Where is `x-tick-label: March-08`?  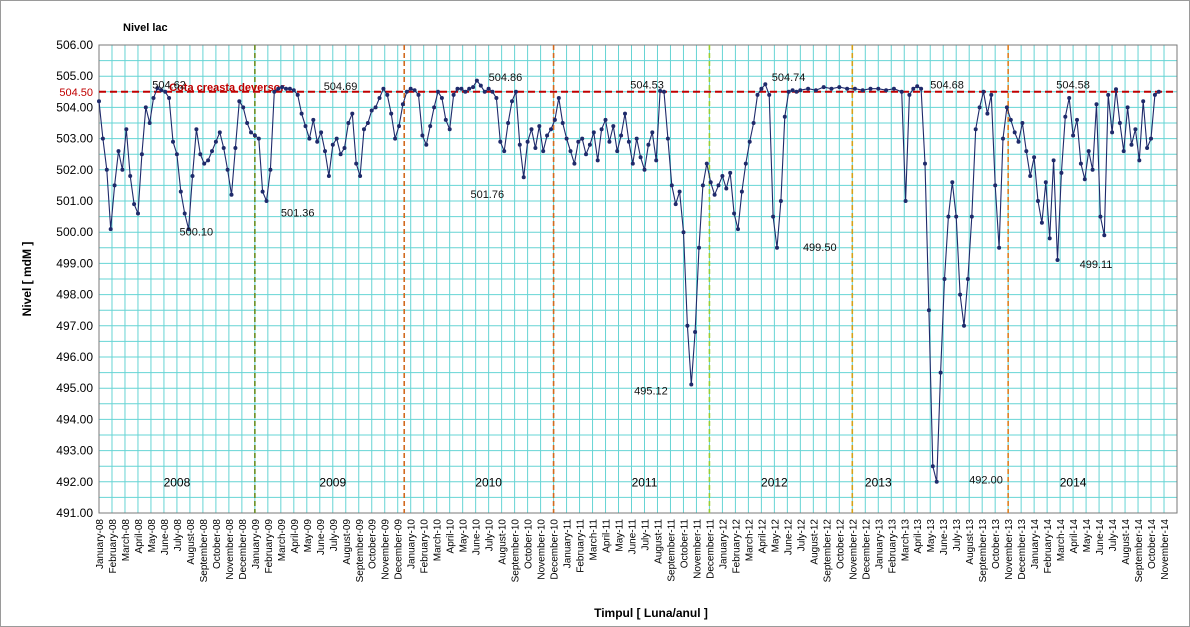
x-tick-label: March-08 is located at coordinates (126, 540).